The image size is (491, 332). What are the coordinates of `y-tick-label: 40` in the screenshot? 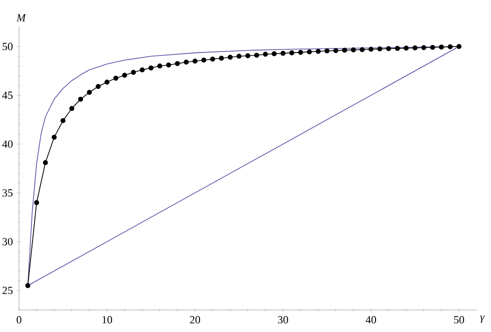 It's located at (7, 144).